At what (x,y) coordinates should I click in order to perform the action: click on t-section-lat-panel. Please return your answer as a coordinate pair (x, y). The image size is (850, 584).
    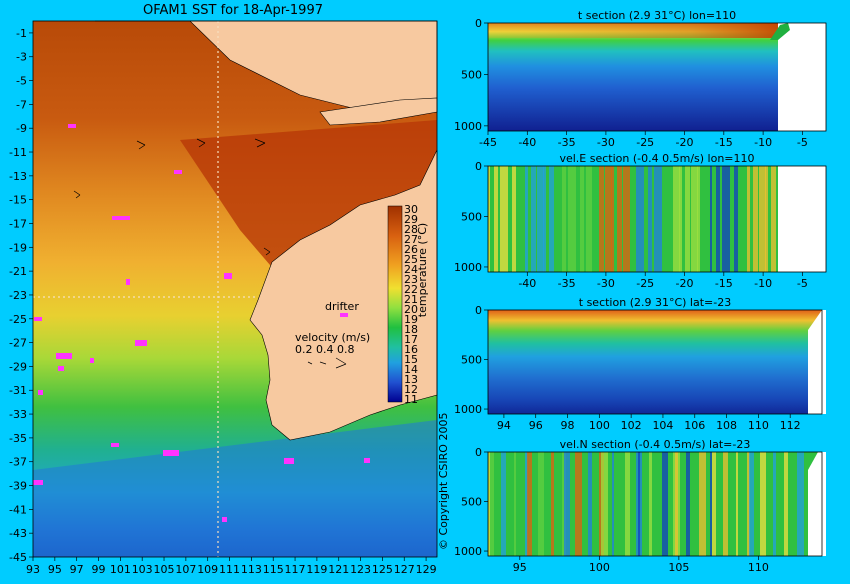
    Looking at the image, I should click on (657, 362).